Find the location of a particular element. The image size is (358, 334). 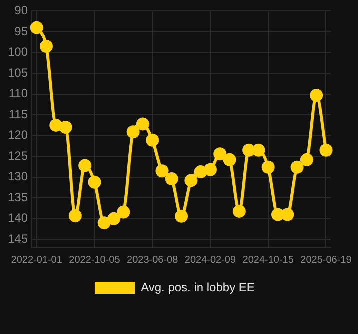

x-tick-label: 2024-10-15 is located at coordinates (268, 260).